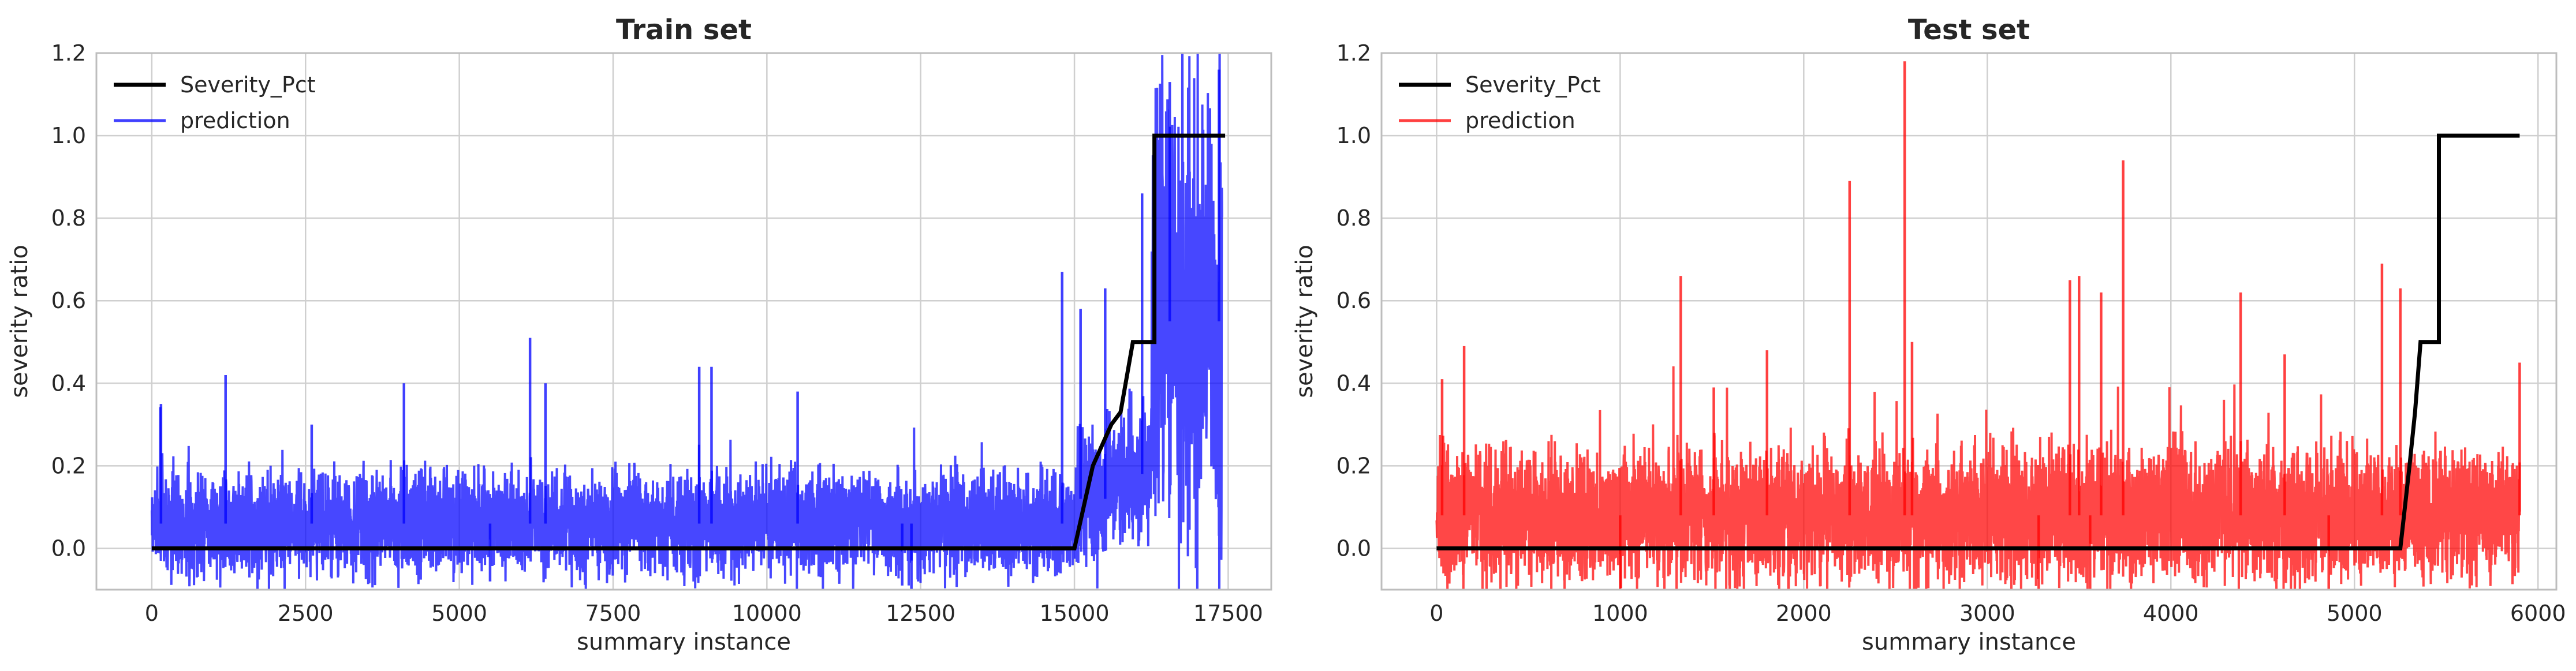  What do you see at coordinates (613, 613) in the screenshot?
I see `chart-1-x-tick-label: 7500` at bounding box center [613, 613].